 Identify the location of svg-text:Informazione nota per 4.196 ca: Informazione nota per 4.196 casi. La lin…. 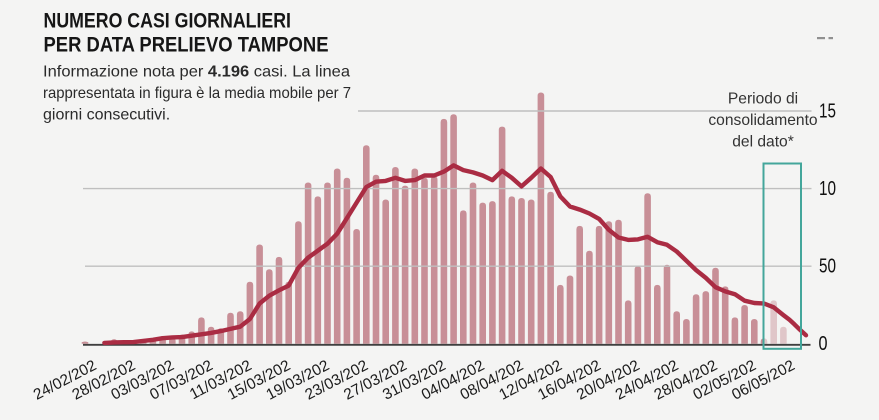
(196, 72).